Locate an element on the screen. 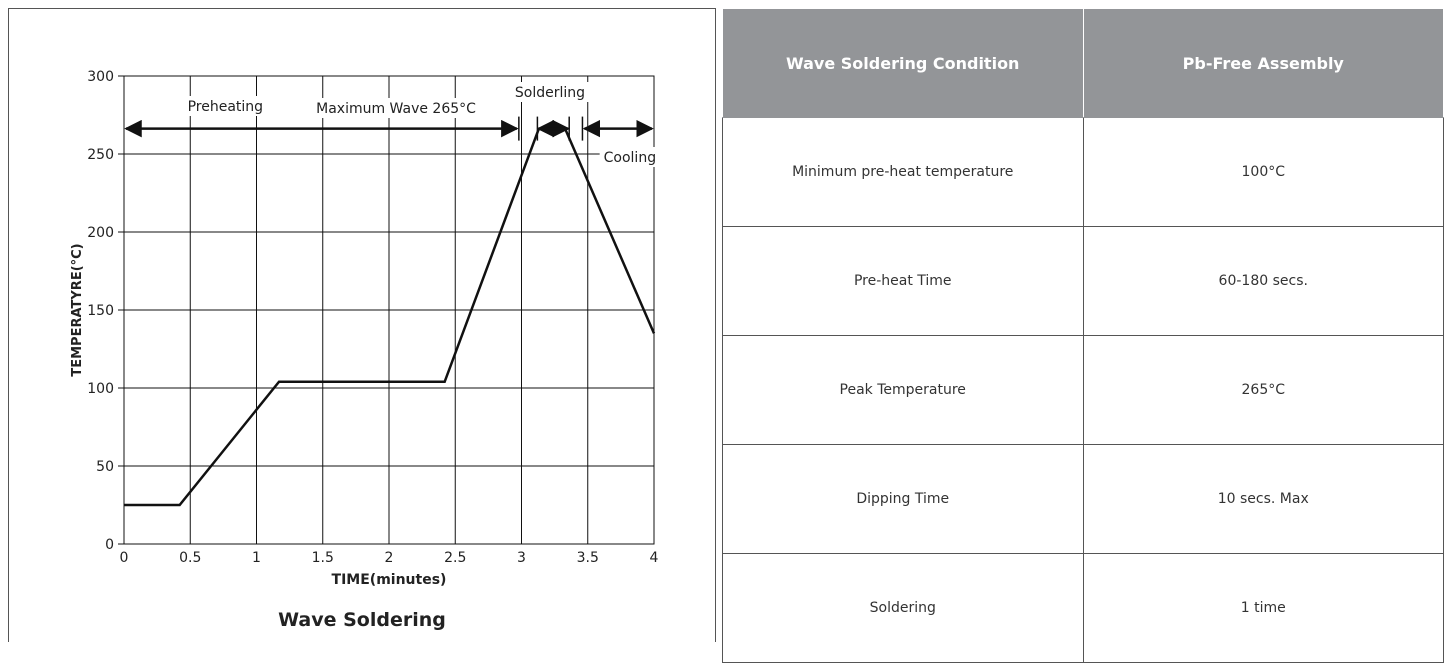 The height and width of the screenshot is (663, 1450). header-condition: Wave Soldering Condition is located at coordinates (903, 63).